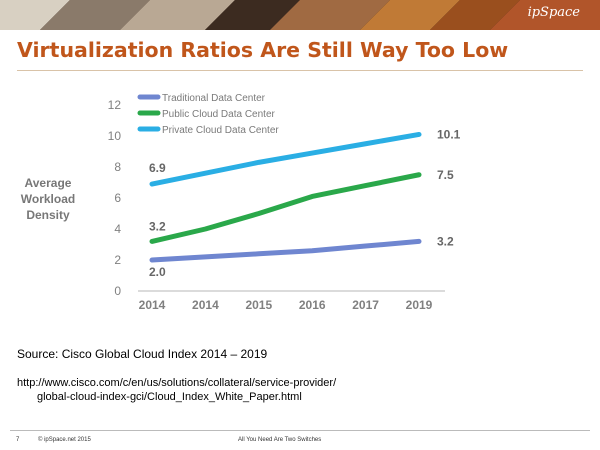 This screenshot has height=450, width=600. I want to click on x-axis-ticks: 2014 2014 2015 2016 2017 2019, so click(286, 305).